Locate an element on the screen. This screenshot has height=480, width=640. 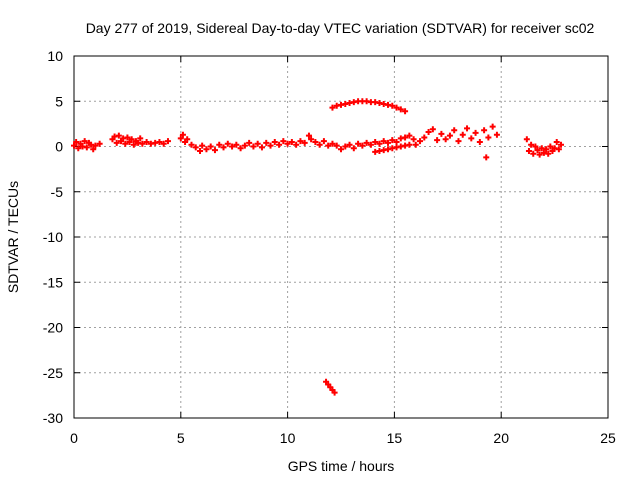
series-upper-arc is located at coordinates (369, 106).